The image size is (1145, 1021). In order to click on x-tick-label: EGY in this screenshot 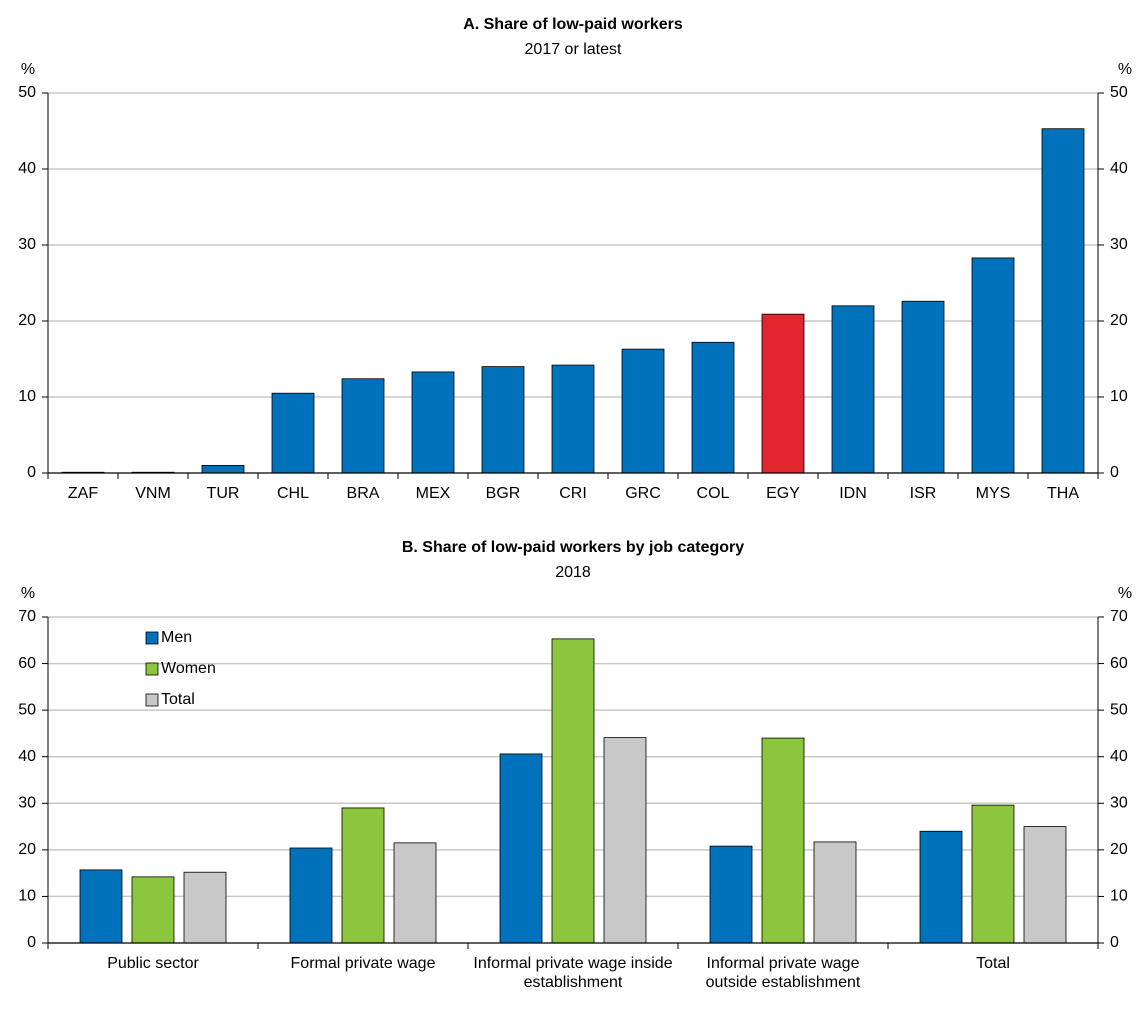, I will do `click(783, 493)`.